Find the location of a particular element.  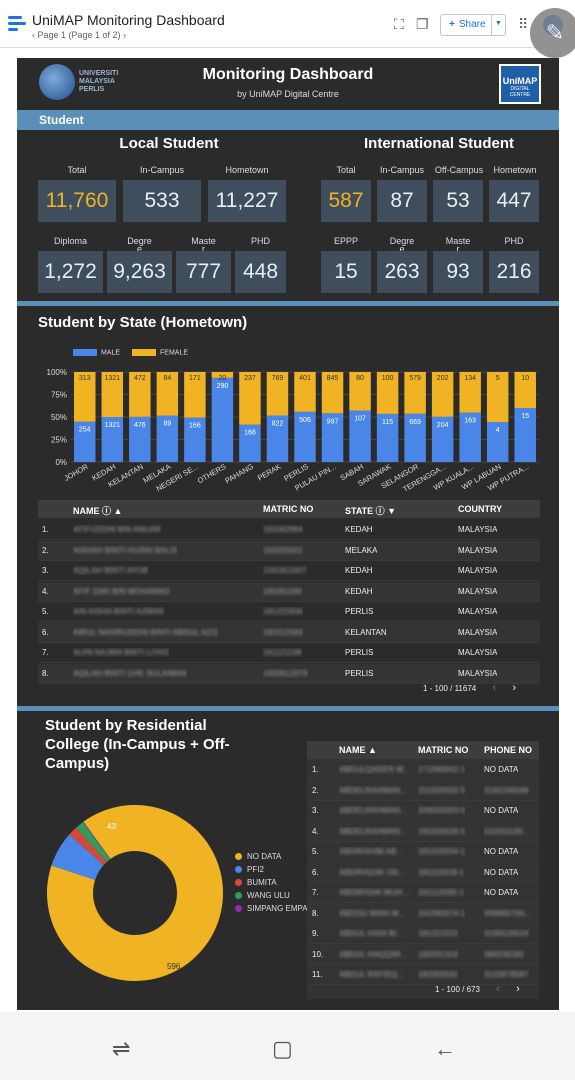

local-phd-label: PHD is located at coordinates (260, 241).